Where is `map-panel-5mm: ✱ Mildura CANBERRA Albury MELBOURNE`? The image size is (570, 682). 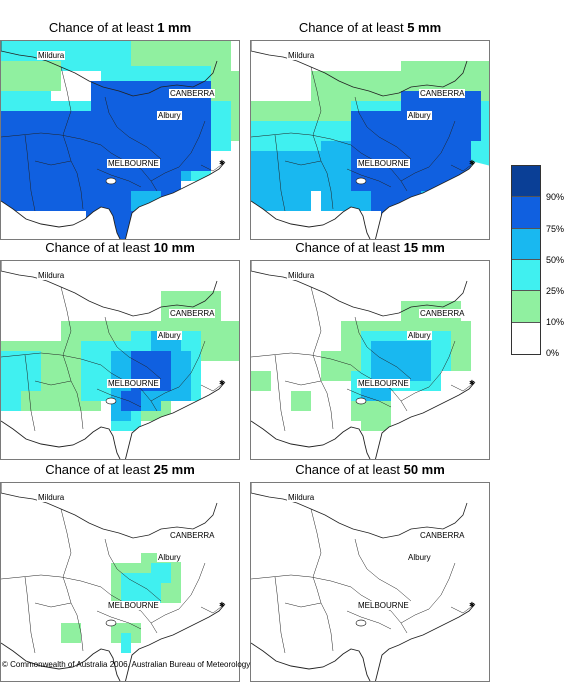 map-panel-5mm: ✱ Mildura CANBERRA Albury MELBOURNE is located at coordinates (370, 140).